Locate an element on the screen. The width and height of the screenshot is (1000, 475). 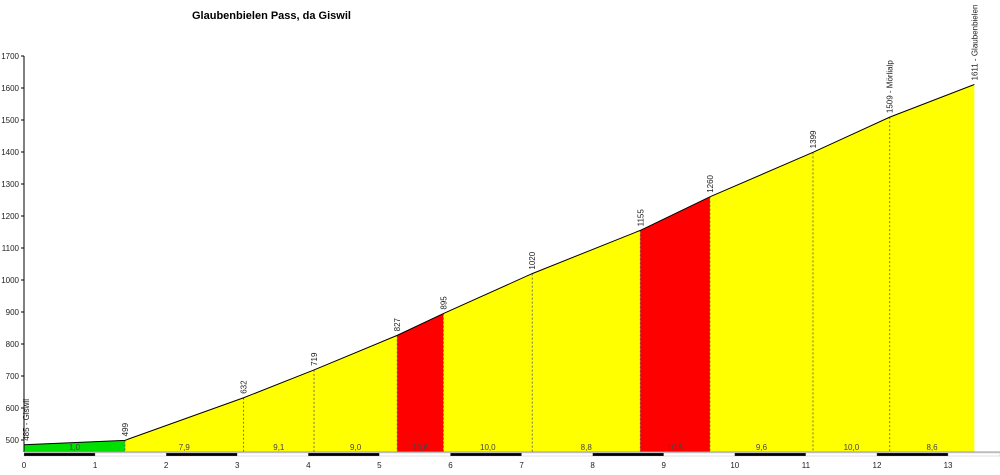
altitude-label: 827 is located at coordinates (397, 324).